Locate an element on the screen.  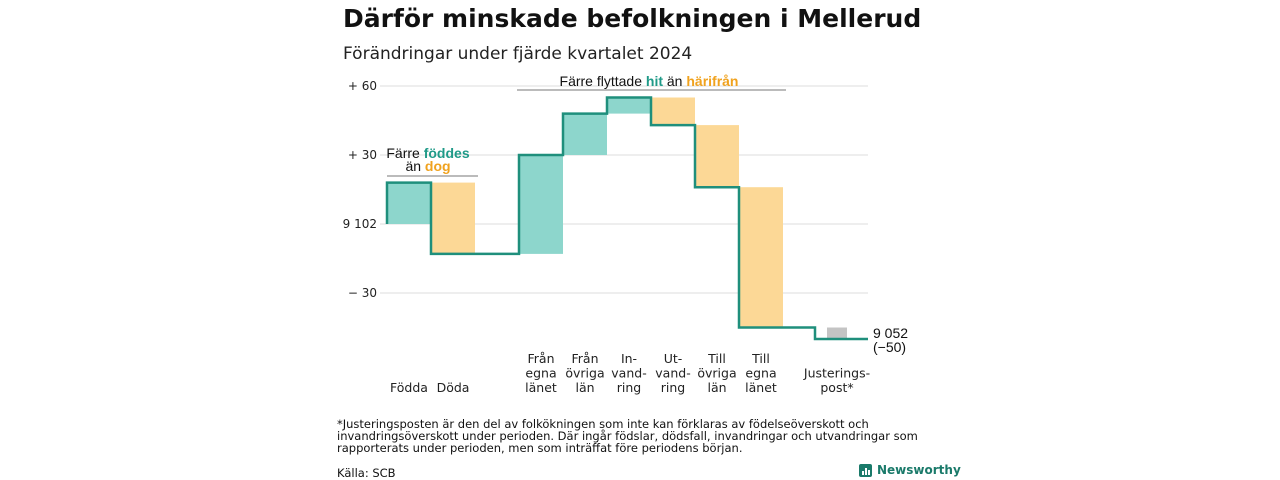
brand-logo: Newsworthy is located at coordinates (910, 470).